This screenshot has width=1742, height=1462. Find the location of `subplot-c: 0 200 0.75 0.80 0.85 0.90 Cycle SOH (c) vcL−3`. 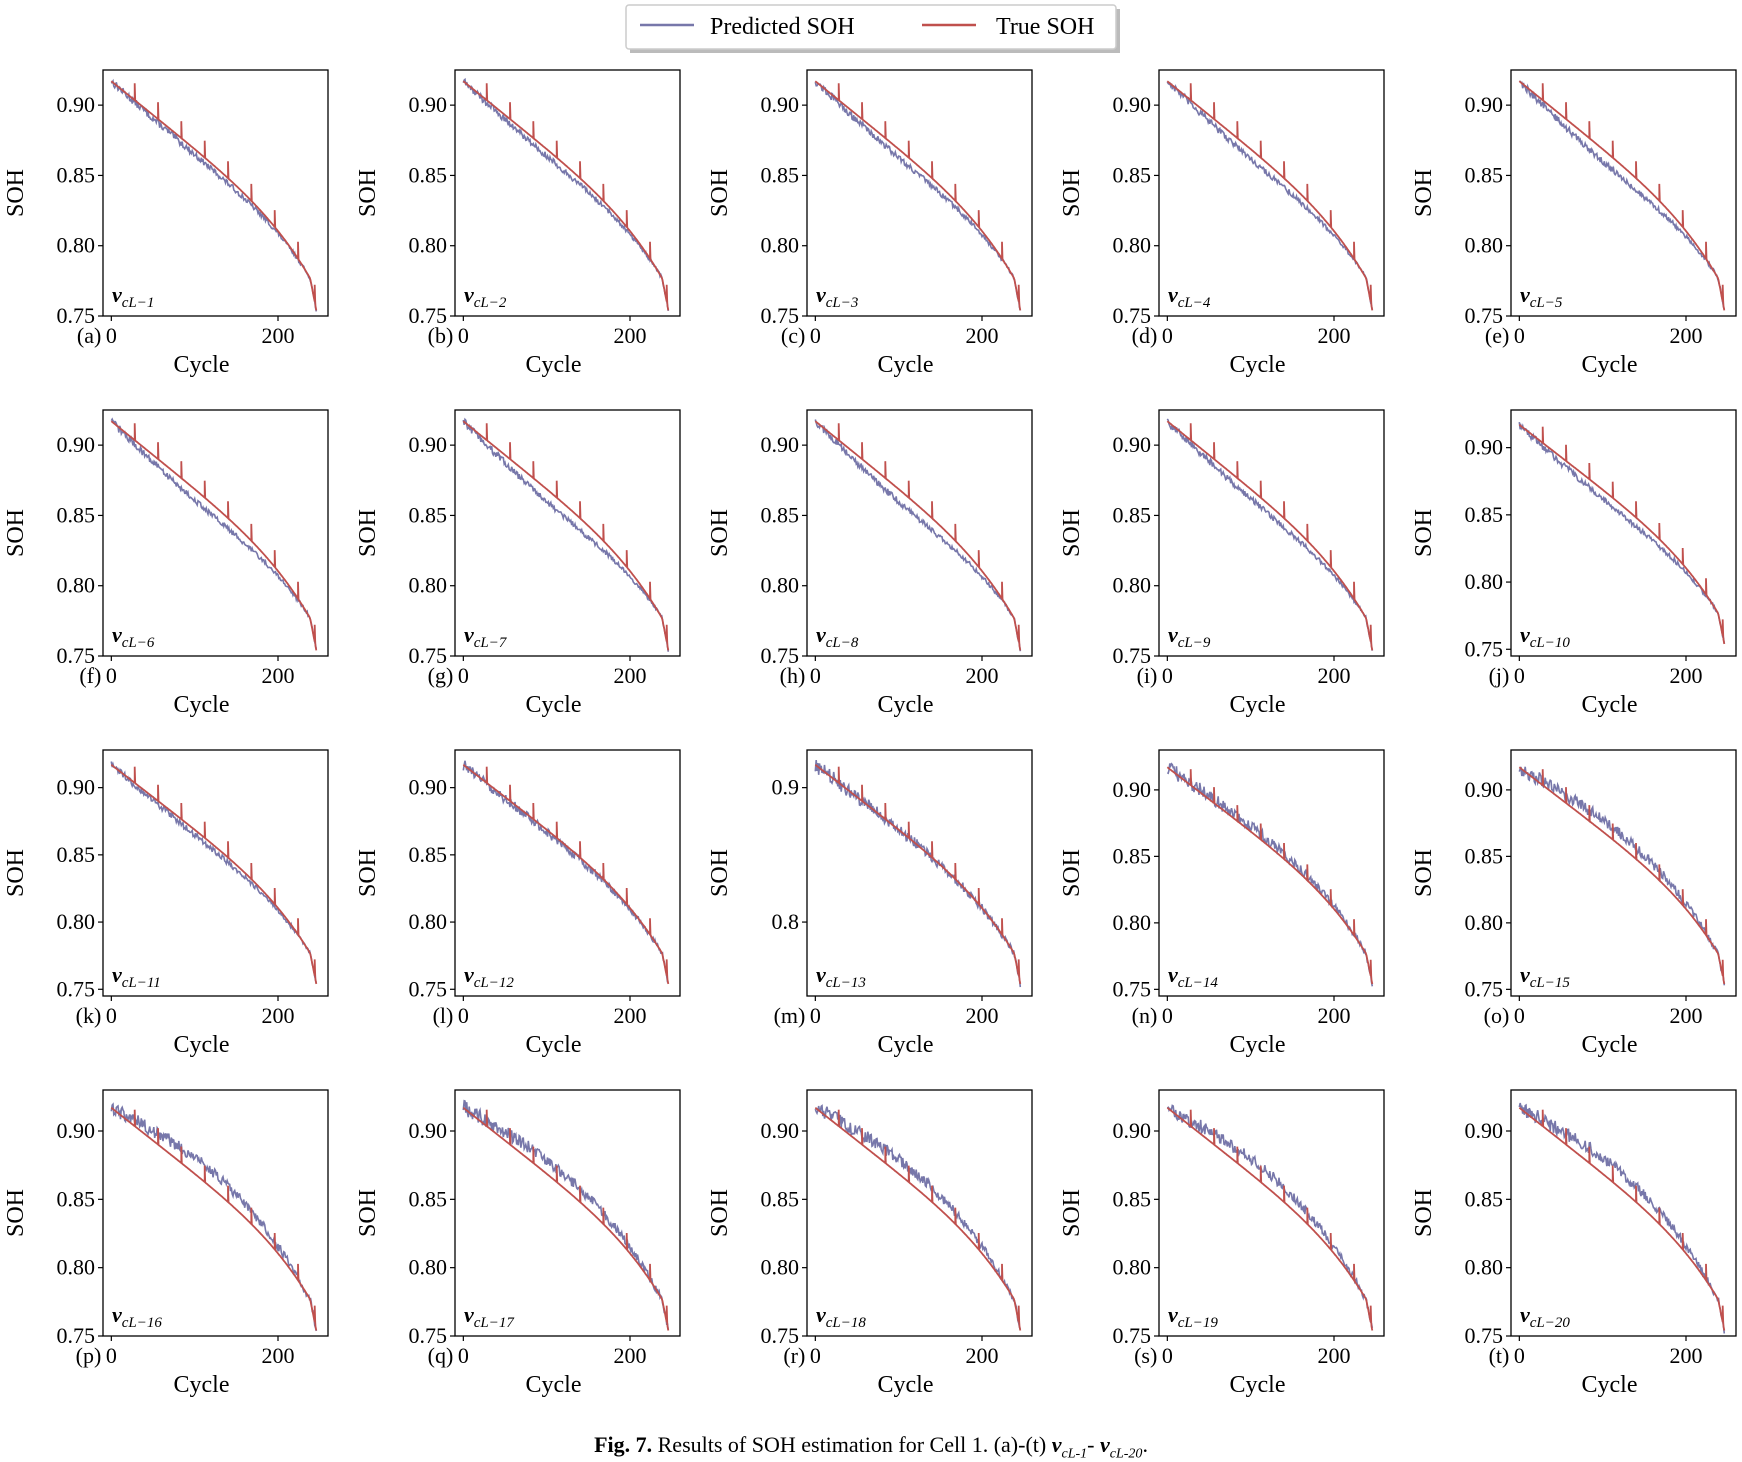

subplot-c: 0 200 0.75 0.80 0.85 0.90 Cycle SOH (c) vcL−3 is located at coordinates (870, 223).